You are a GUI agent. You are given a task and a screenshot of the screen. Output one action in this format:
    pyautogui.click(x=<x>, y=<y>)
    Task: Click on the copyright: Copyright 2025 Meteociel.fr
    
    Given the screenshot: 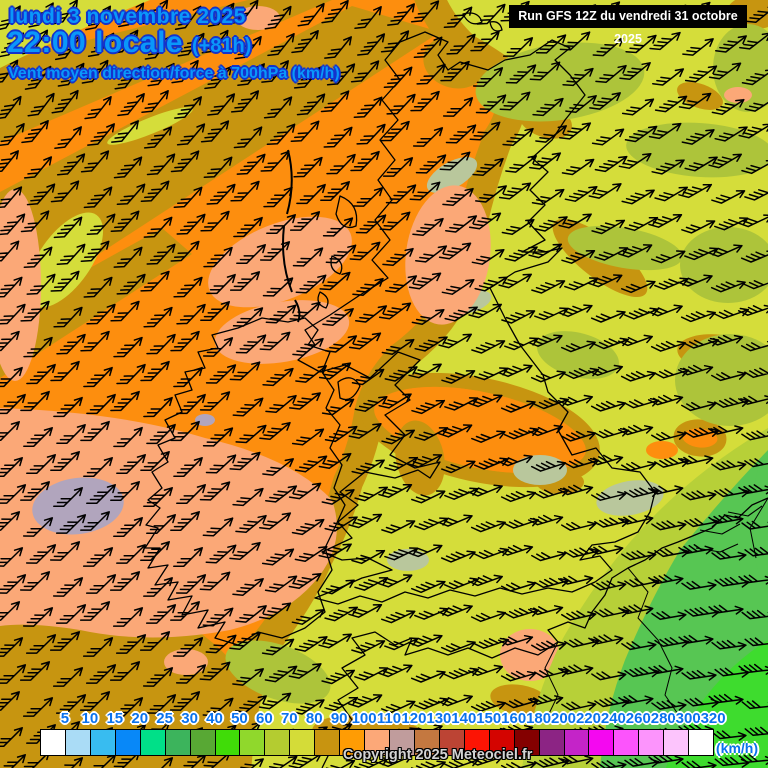 What is the action you would take?
    pyautogui.click(x=438, y=755)
    